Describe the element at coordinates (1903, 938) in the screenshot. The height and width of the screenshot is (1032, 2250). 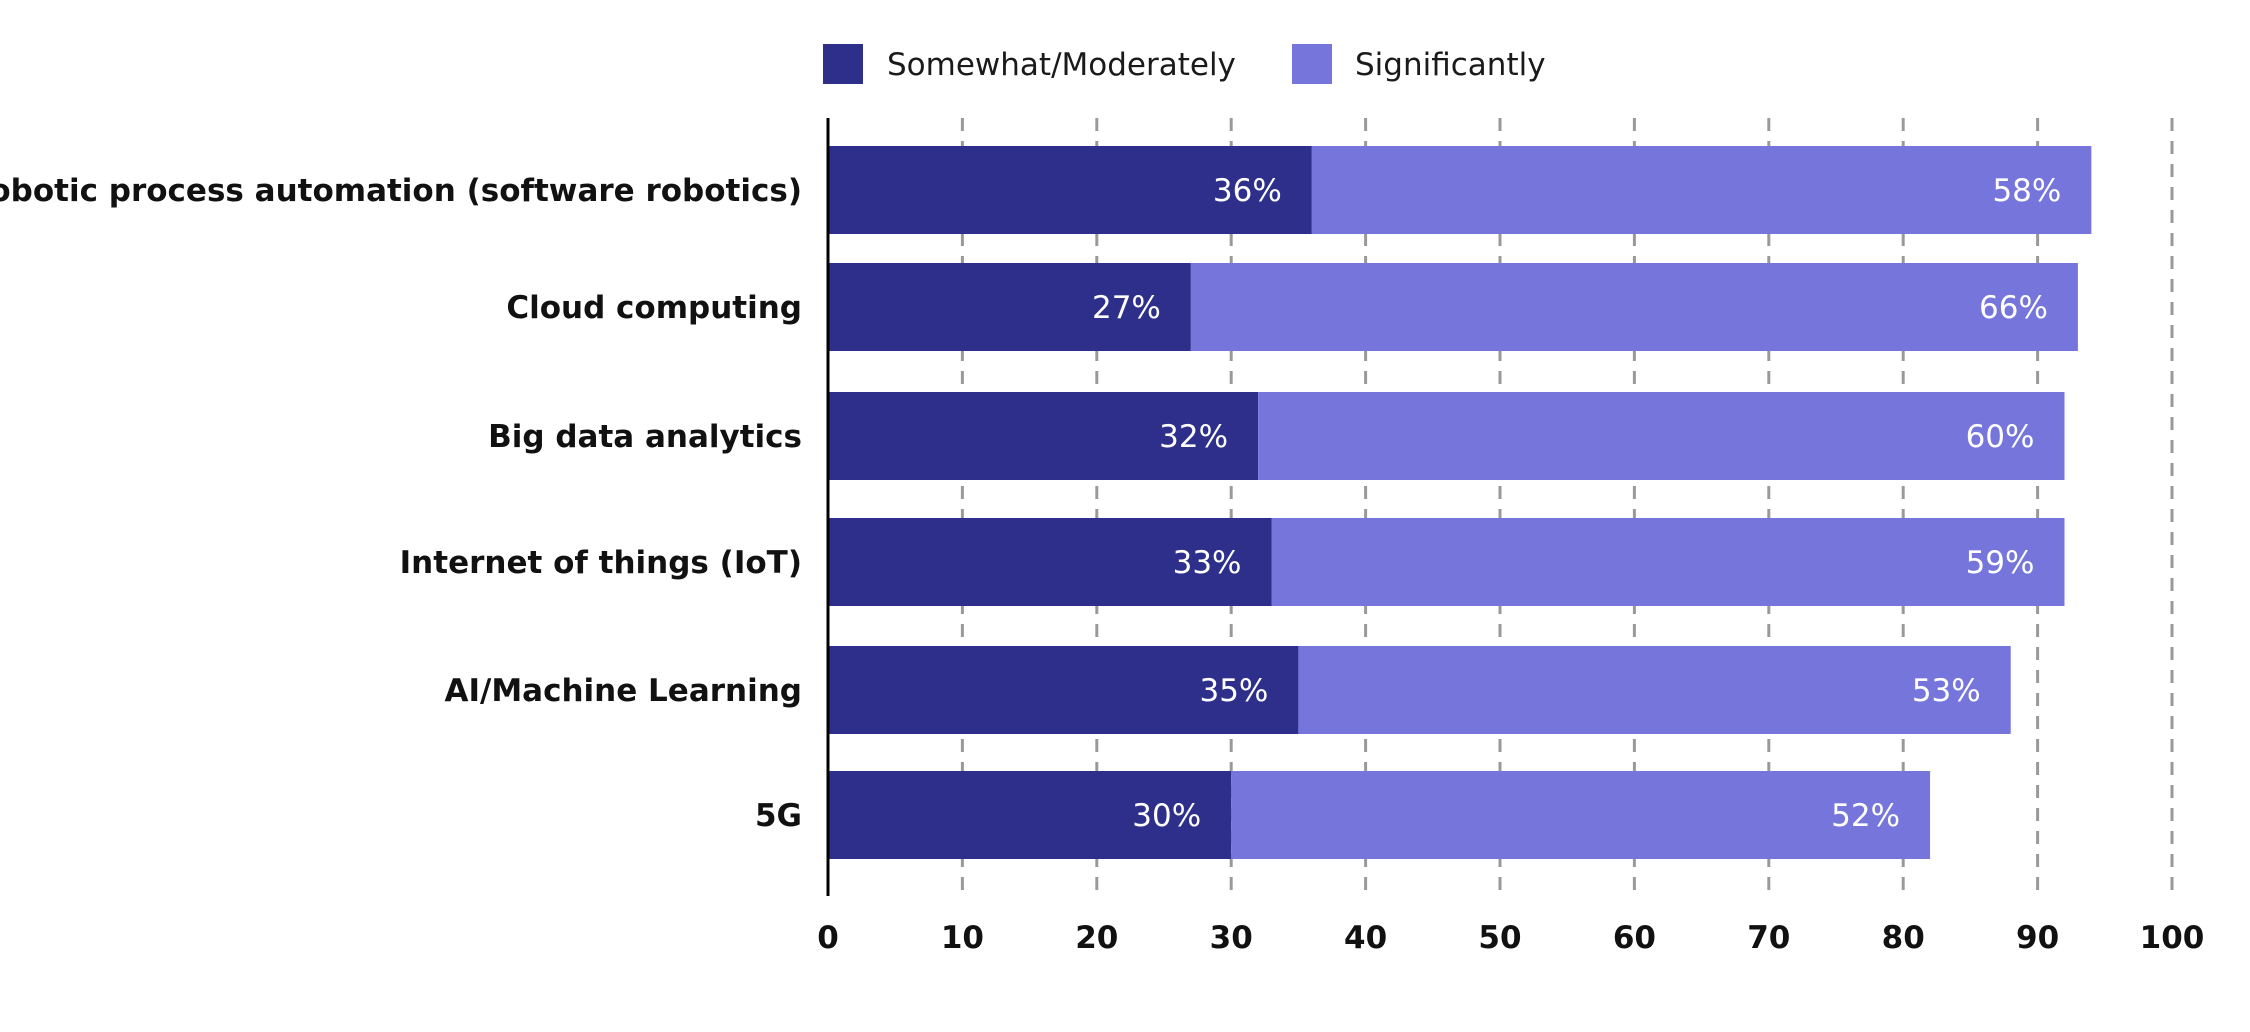
I see `x-tick-label-80: 80` at that location.